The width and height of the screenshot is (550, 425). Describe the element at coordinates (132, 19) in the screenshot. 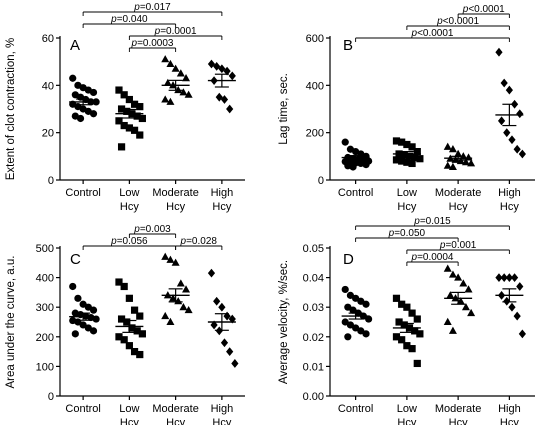

I see `p-value: =0.040` at that location.